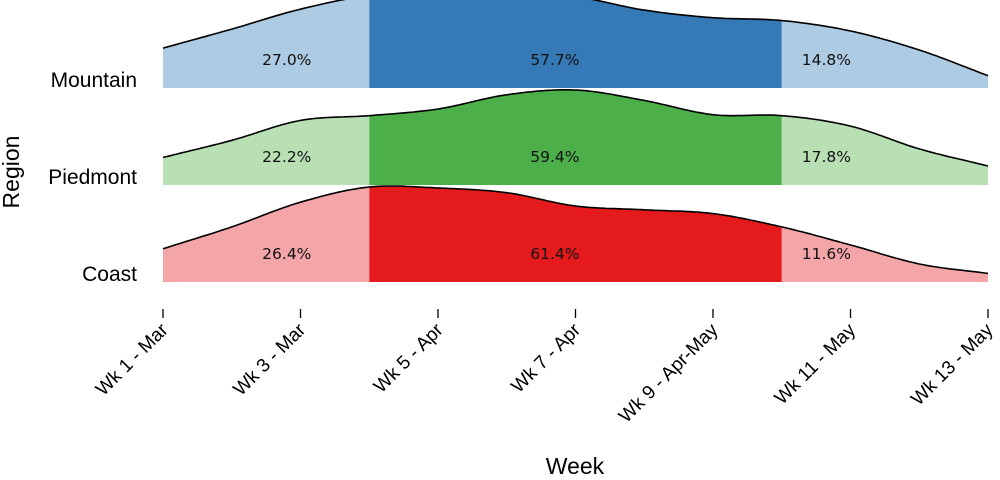  Describe the element at coordinates (132, 359) in the screenshot. I see `x-tick-label: Wk 1 - Mar` at that location.